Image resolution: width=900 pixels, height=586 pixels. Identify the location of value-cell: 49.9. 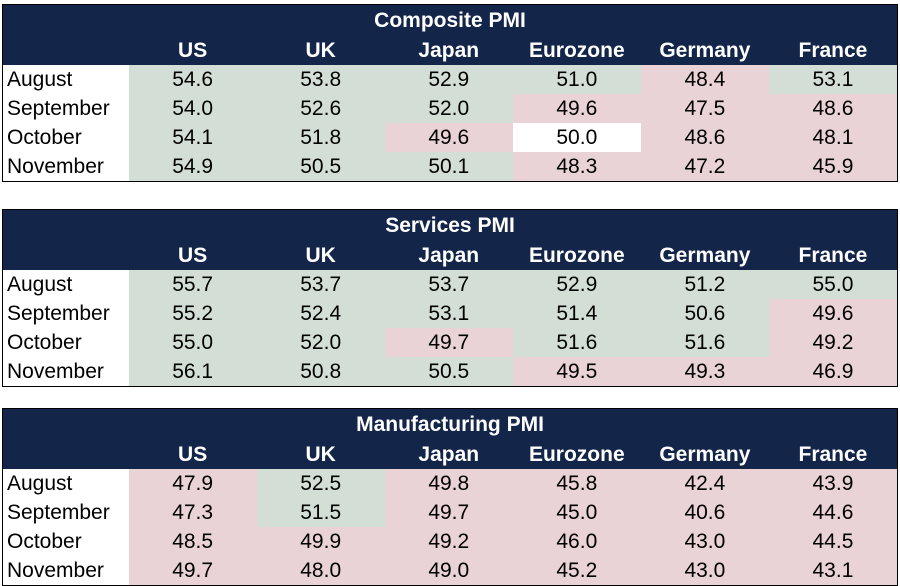
(320, 541).